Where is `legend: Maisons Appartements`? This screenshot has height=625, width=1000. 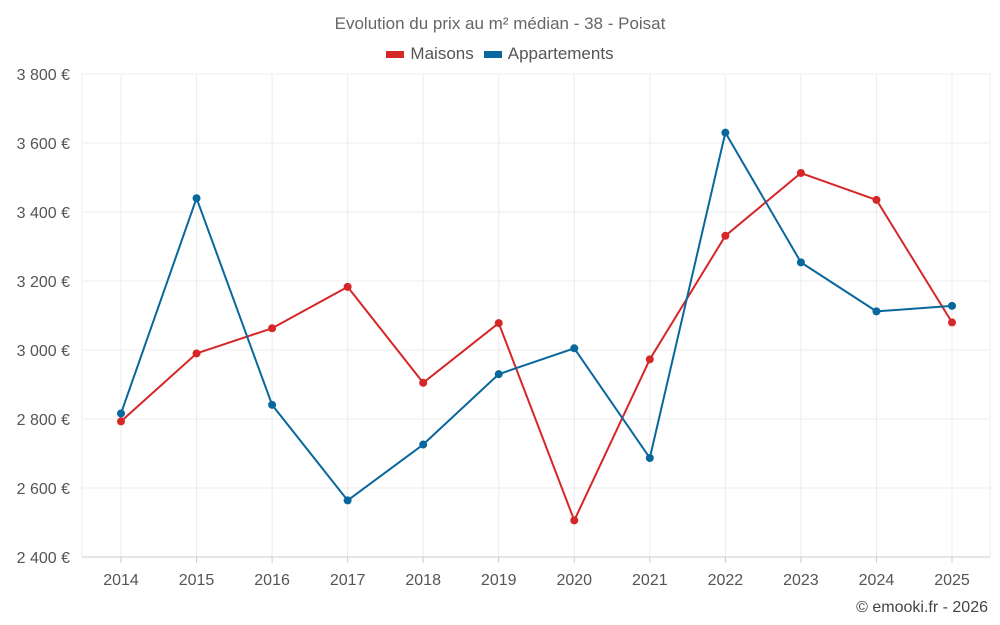 legend: Maisons Appartements is located at coordinates (500, 54).